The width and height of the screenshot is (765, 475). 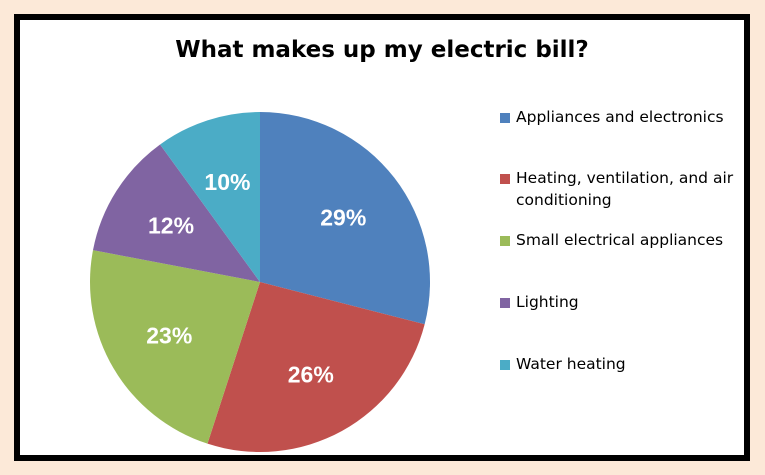 What do you see at coordinates (343, 217) in the screenshot?
I see `pie-label-appliances-and-electronics: 29%` at bounding box center [343, 217].